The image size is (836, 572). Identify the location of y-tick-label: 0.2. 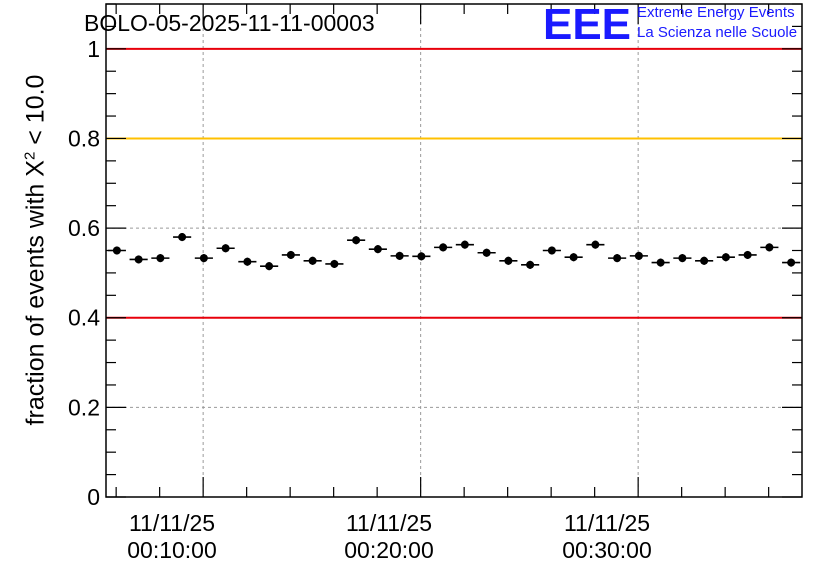
(84, 407).